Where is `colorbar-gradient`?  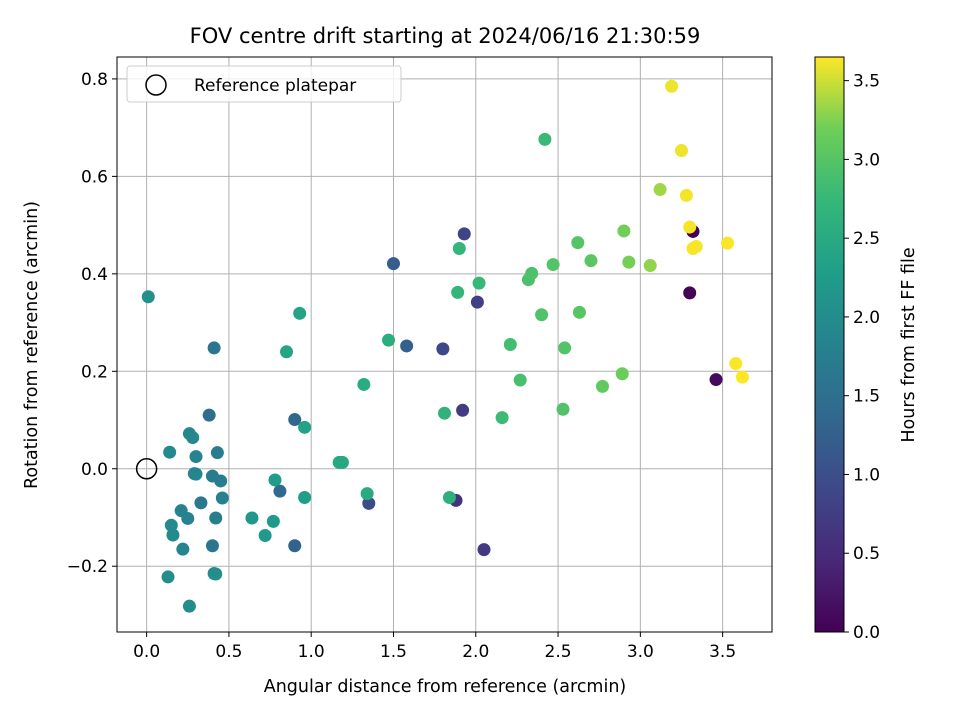 colorbar-gradient is located at coordinates (829, 344).